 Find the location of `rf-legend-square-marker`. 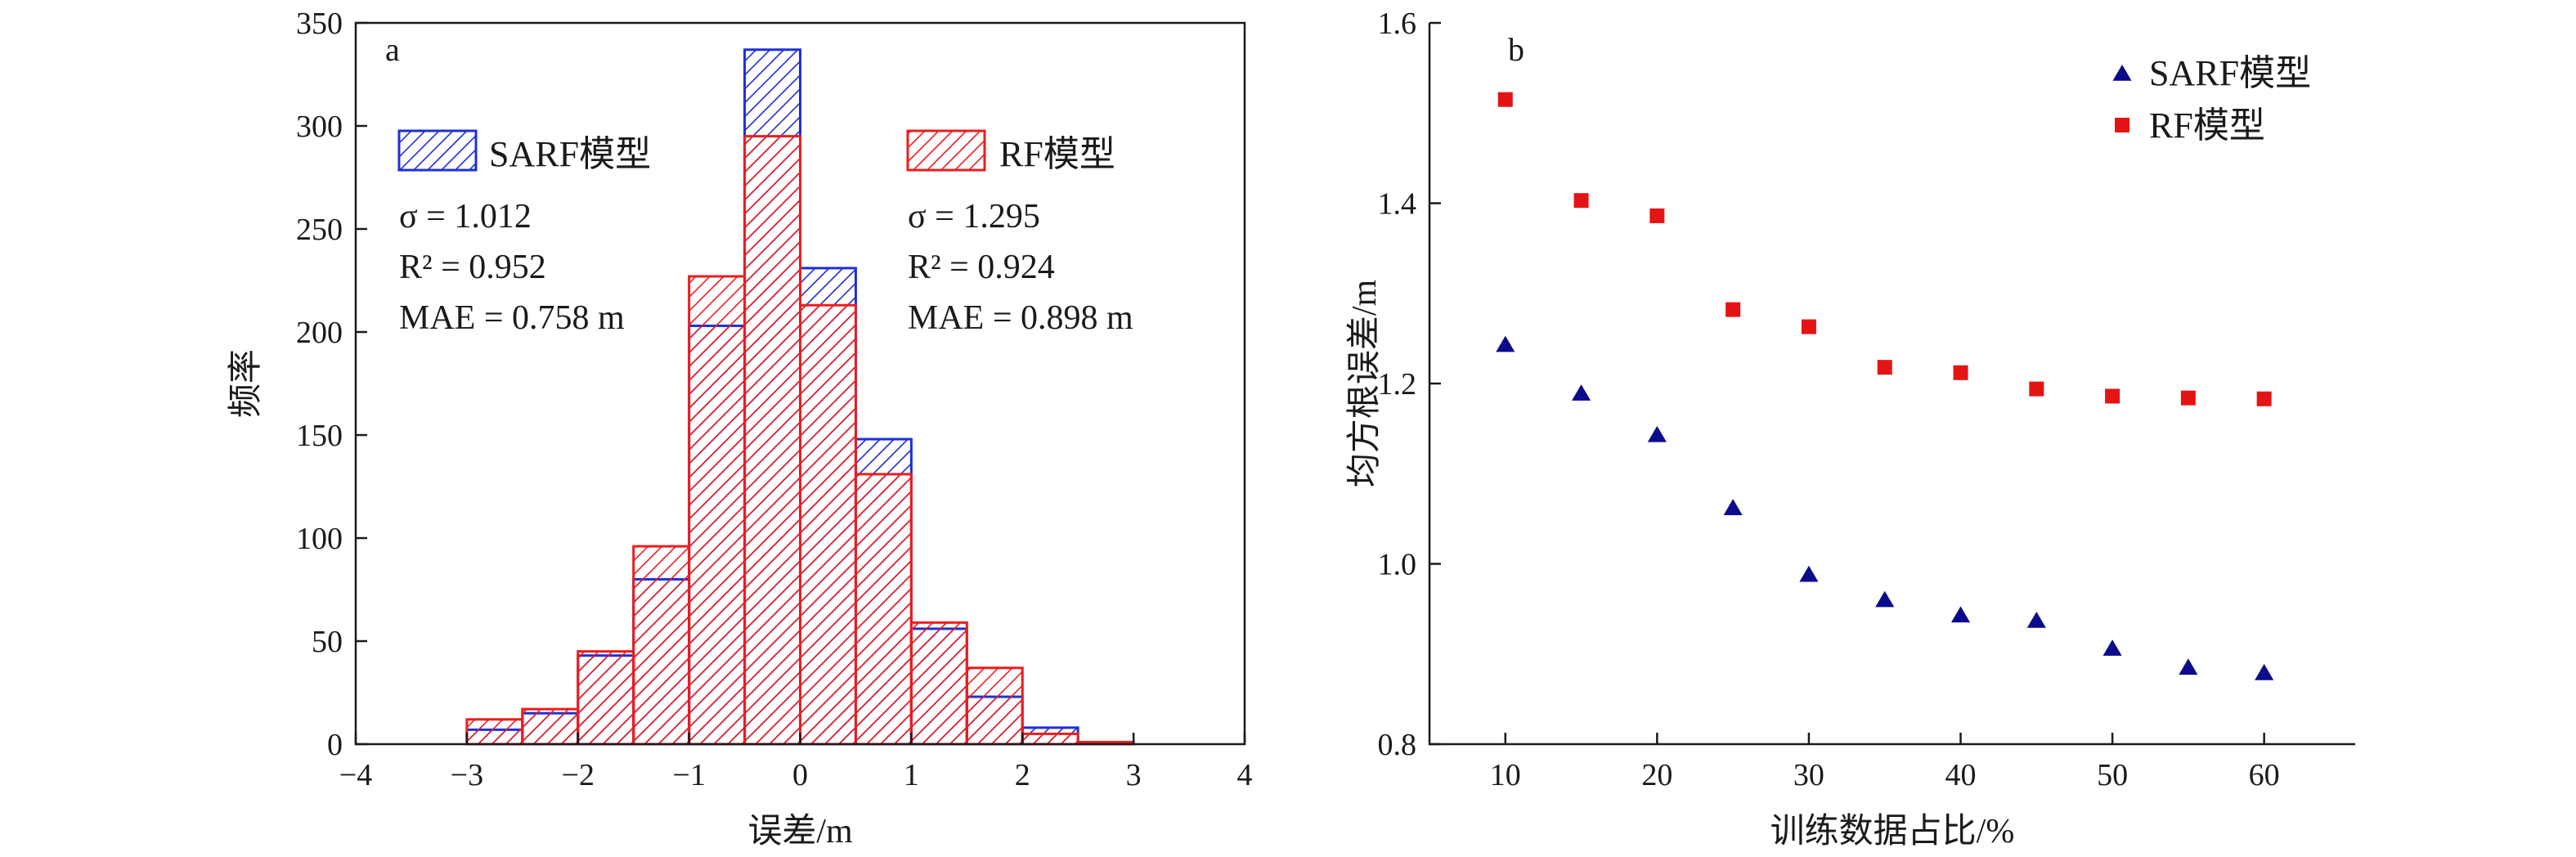

rf-legend-square-marker is located at coordinates (2122, 125).